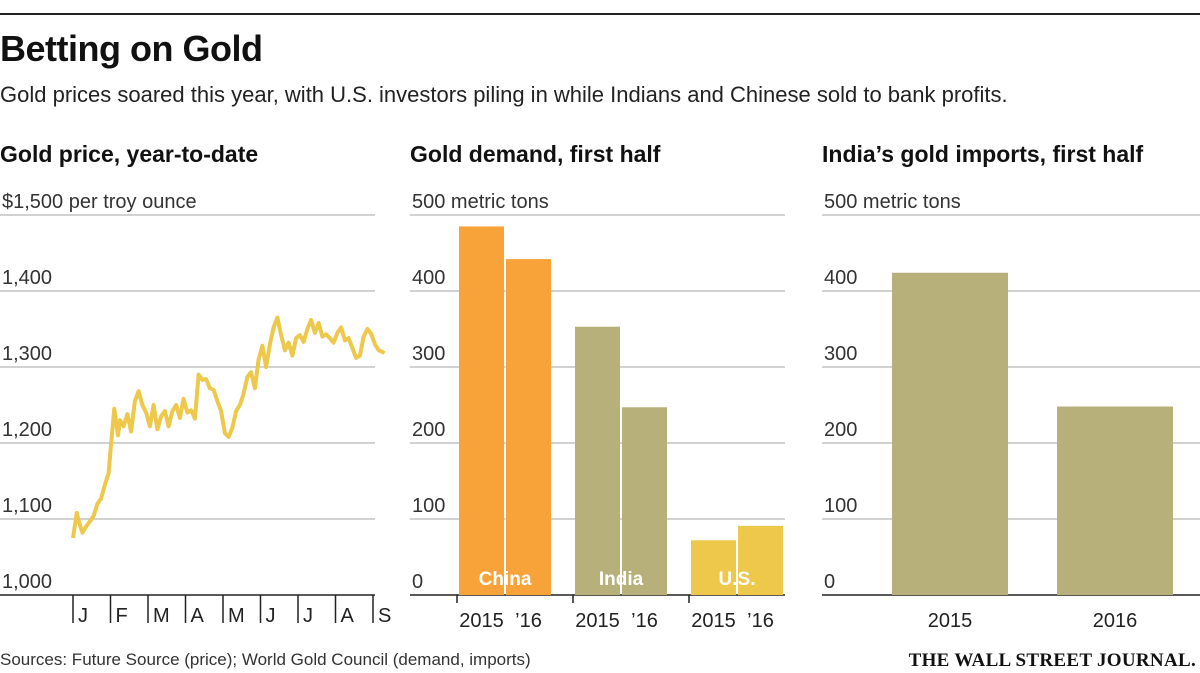  Describe the element at coordinates (228, 427) in the screenshot. I see `gold-price-line` at that location.